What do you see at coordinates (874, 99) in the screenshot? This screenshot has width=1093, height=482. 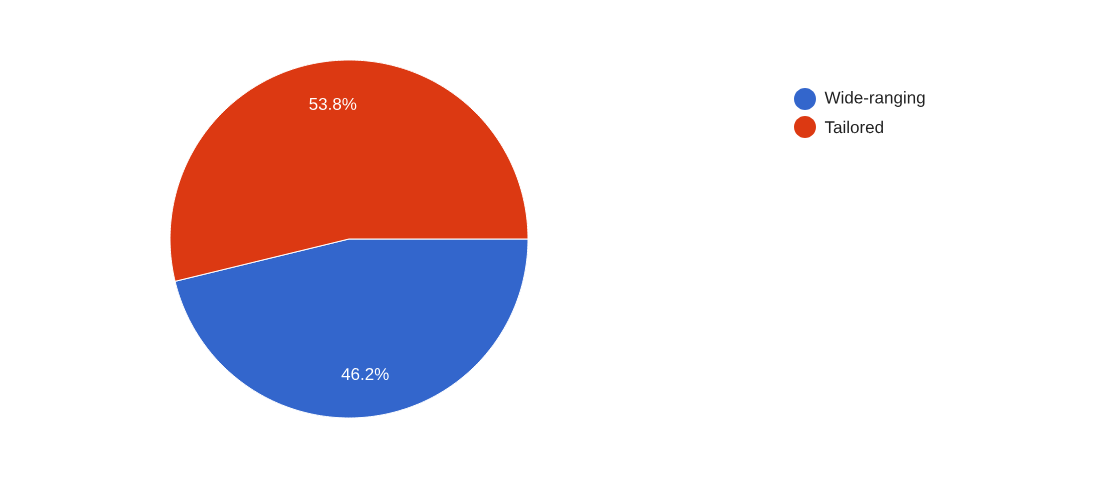 I see `legend-label: Wide-ranging` at bounding box center [874, 99].